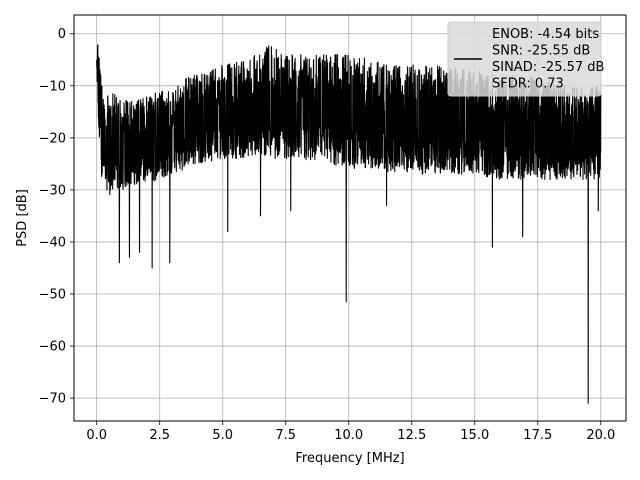 The width and height of the screenshot is (640, 480). What do you see at coordinates (56, 217) in the screenshot?
I see `y-axis-ticks: 0 −10 −20 −30 −40 −50 −60 −70` at bounding box center [56, 217].